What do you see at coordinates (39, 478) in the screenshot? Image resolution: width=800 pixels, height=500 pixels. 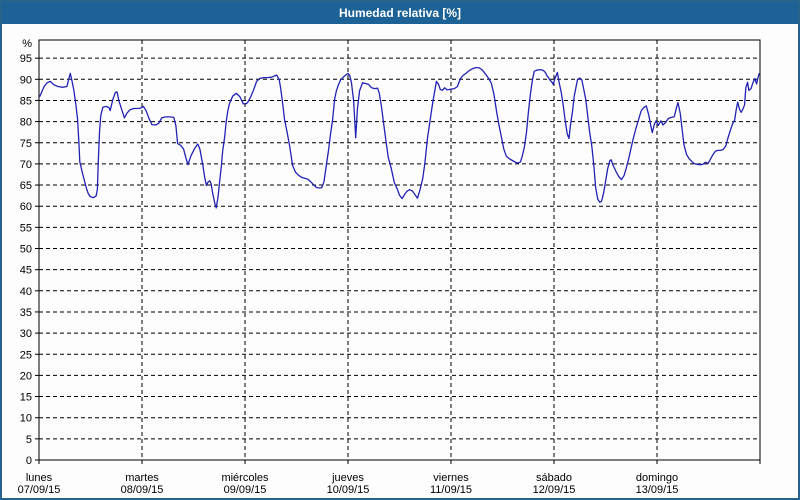 I see `x-day-label: lunes` at bounding box center [39, 478].